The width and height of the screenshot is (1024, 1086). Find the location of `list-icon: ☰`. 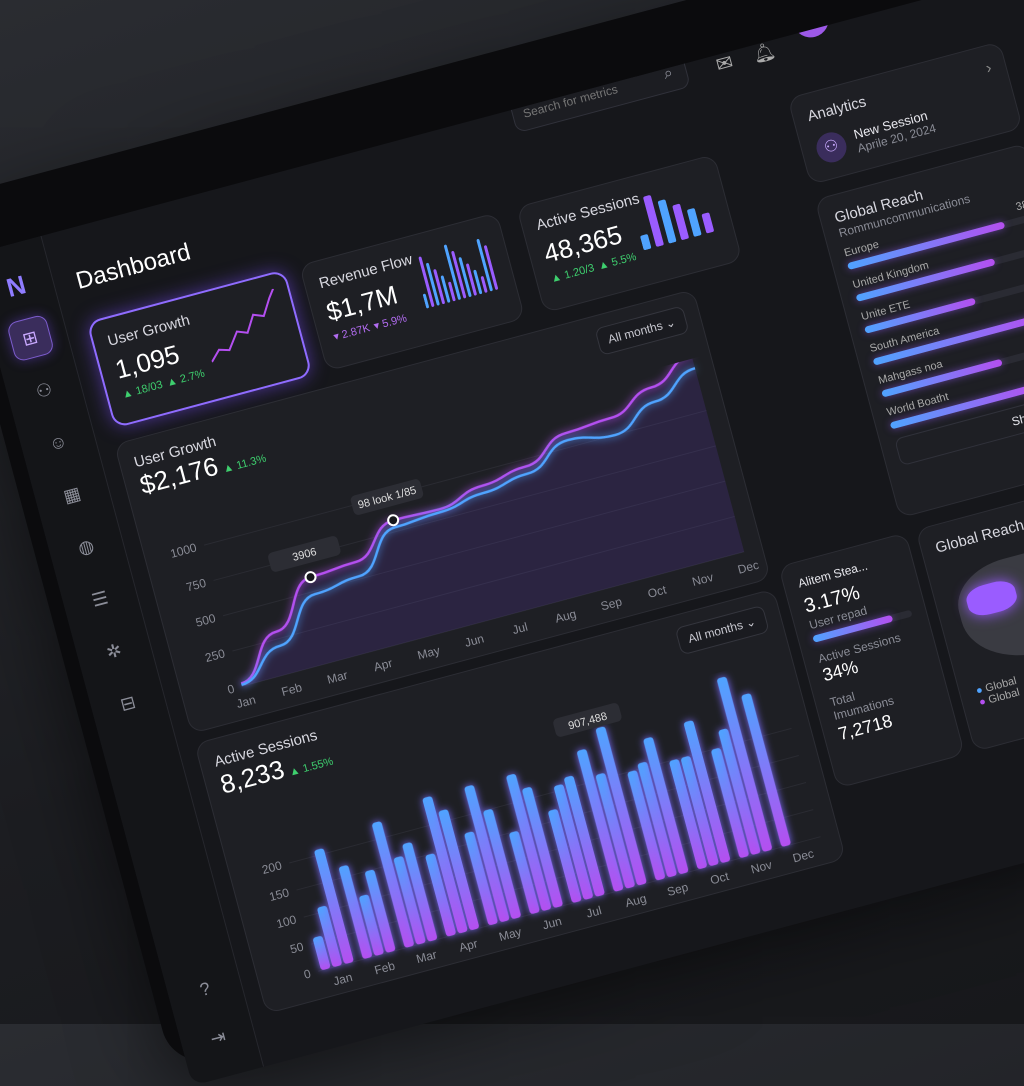

list-icon: ☰ is located at coordinates (100, 598).